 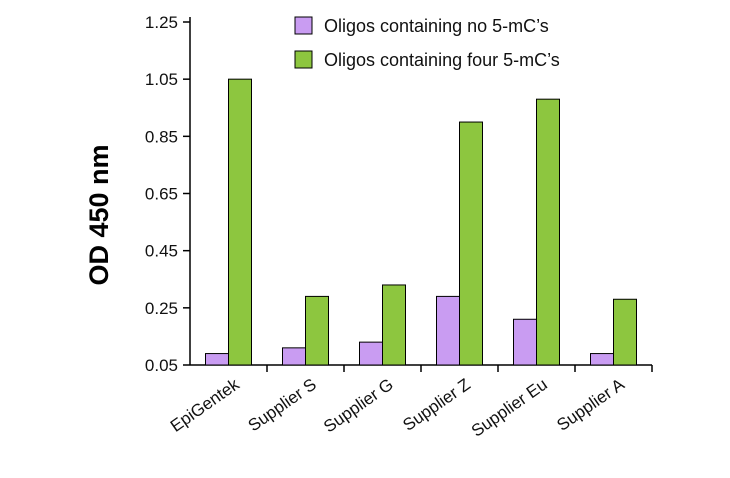 What do you see at coordinates (317, 330) in the screenshot?
I see `bar-four-5mc-supplier-s` at bounding box center [317, 330].